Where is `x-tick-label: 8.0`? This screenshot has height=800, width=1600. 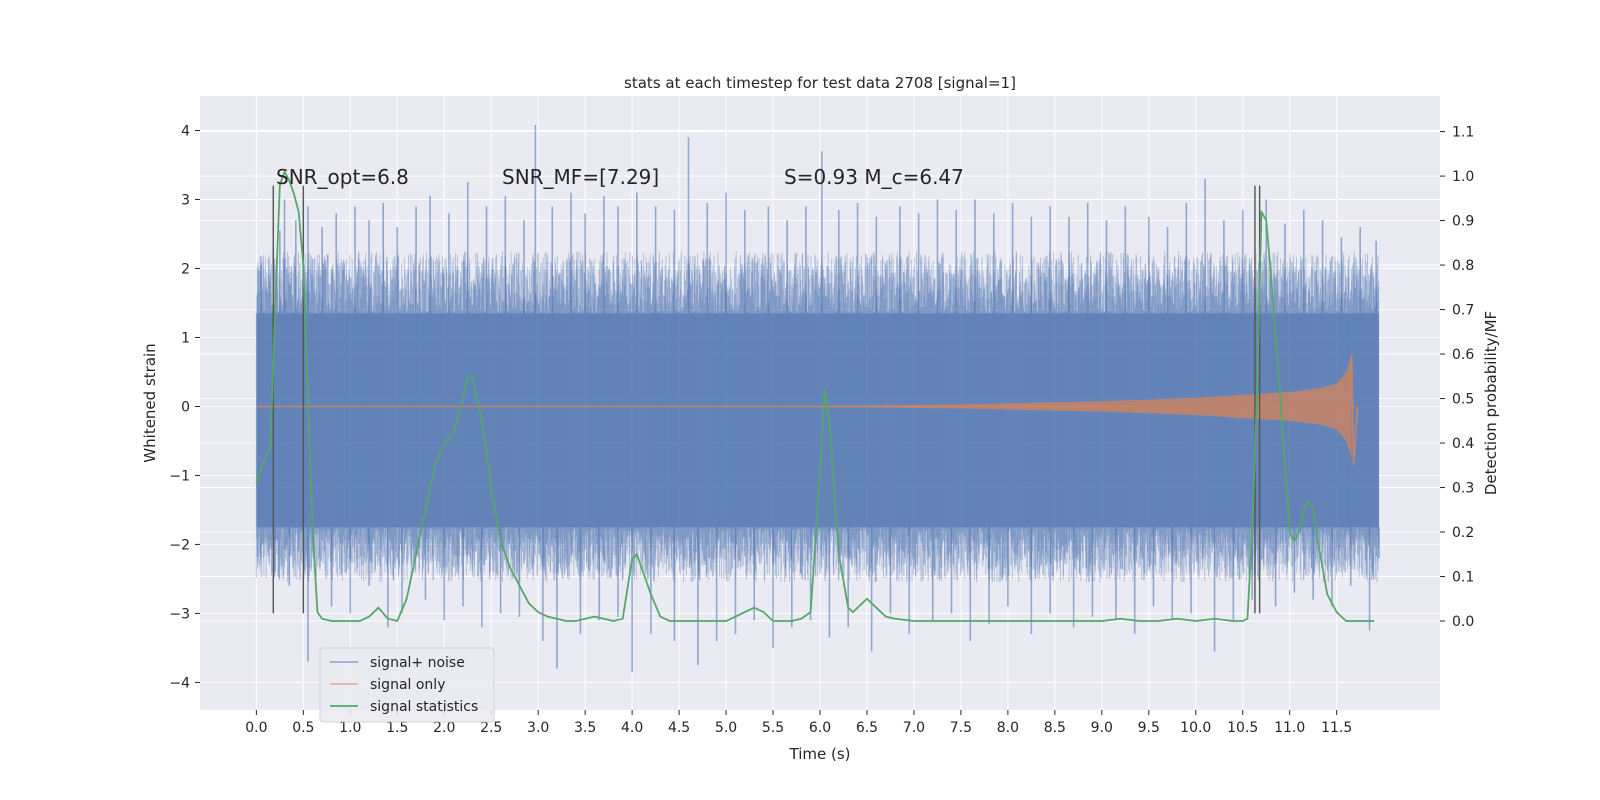 x-tick-label: 8.0 is located at coordinates (1008, 728).